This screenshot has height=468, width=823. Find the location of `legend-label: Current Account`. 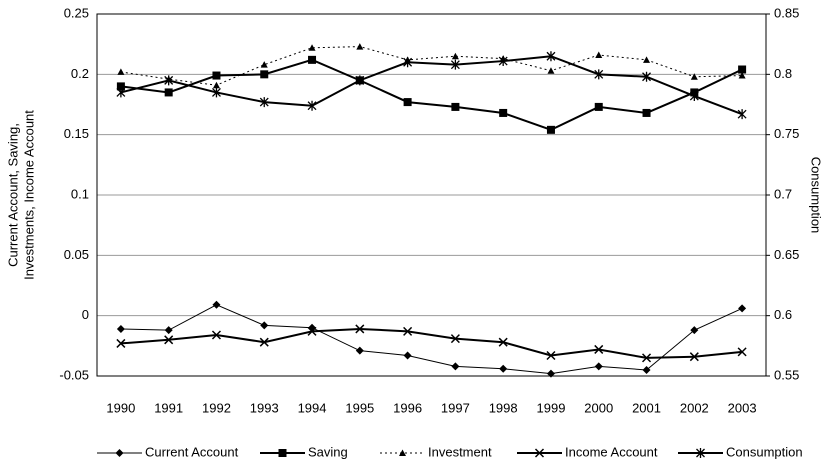

legend-label: Current Account is located at coordinates (192, 451).